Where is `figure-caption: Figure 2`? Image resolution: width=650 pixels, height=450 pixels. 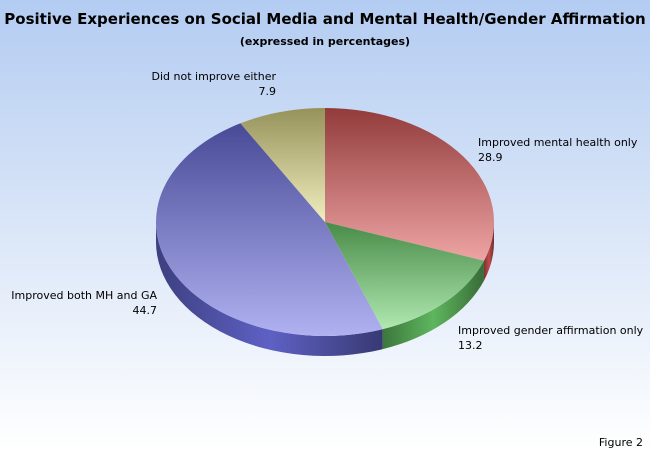
figure-caption: Figure 2 is located at coordinates (621, 442).